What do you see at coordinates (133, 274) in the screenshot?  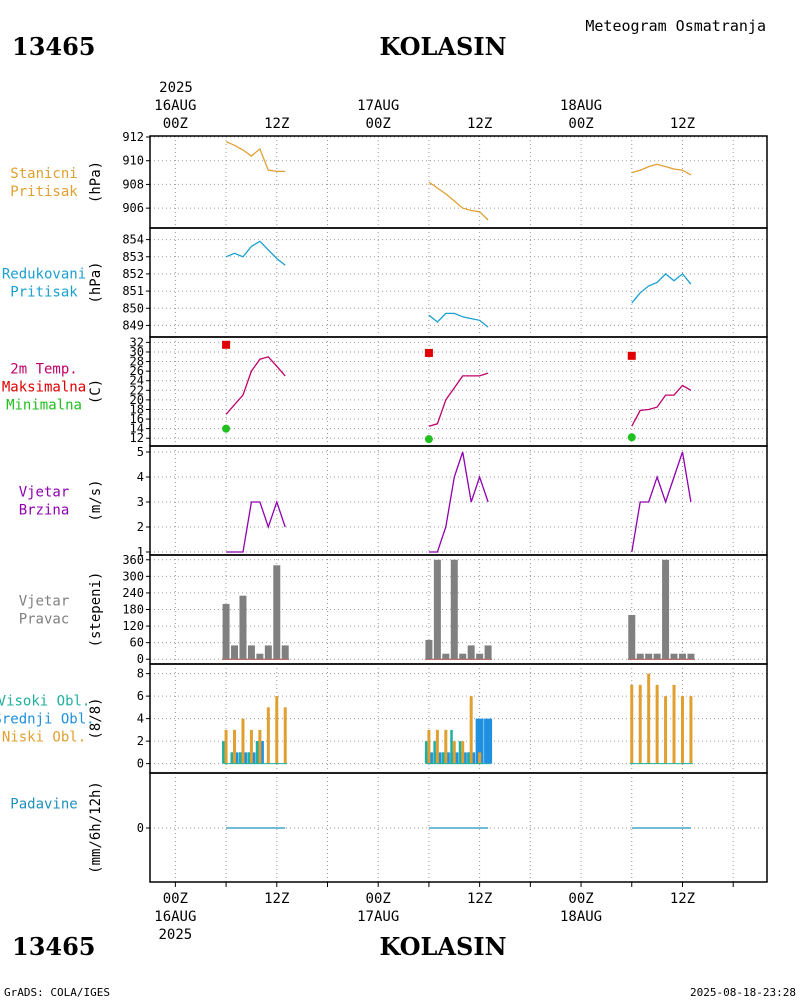 I see `y-tick-label: 852` at bounding box center [133, 274].